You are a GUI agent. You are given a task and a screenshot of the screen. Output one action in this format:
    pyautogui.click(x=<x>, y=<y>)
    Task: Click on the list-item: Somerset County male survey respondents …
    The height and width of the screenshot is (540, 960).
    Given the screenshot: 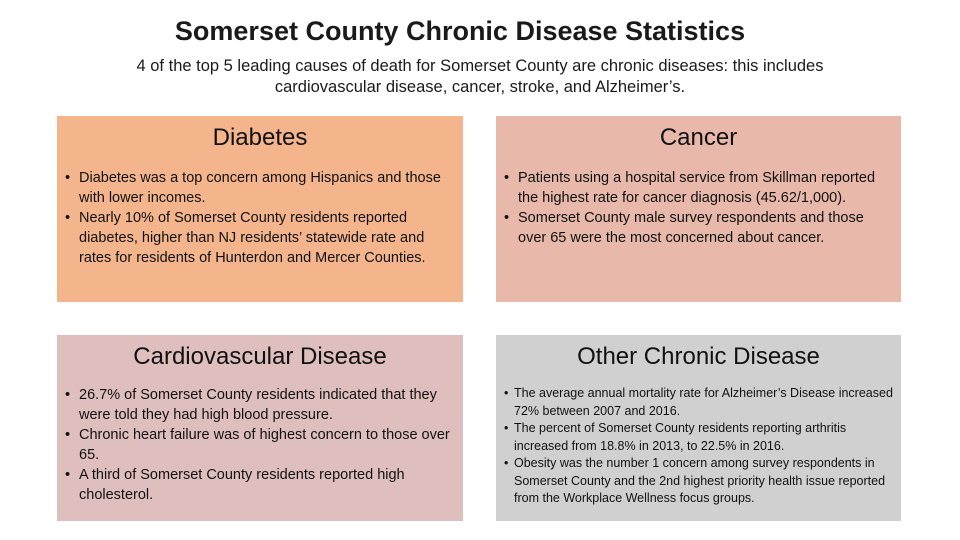 What is the action you would take?
    pyautogui.click(x=698, y=228)
    